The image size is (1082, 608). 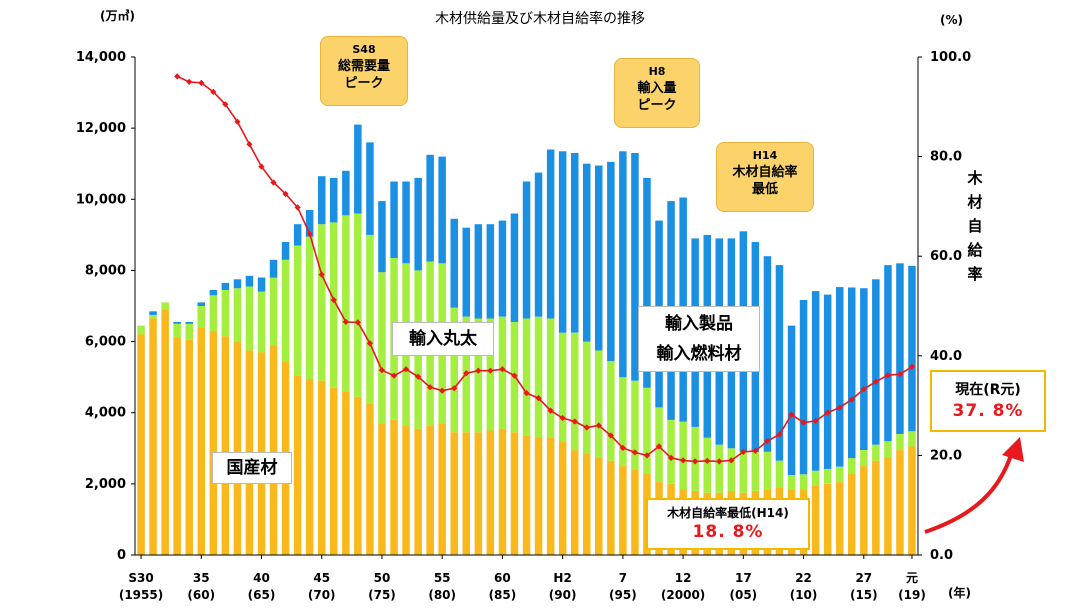 I want to click on bar-imported-products-1962, so click(x=225, y=286).